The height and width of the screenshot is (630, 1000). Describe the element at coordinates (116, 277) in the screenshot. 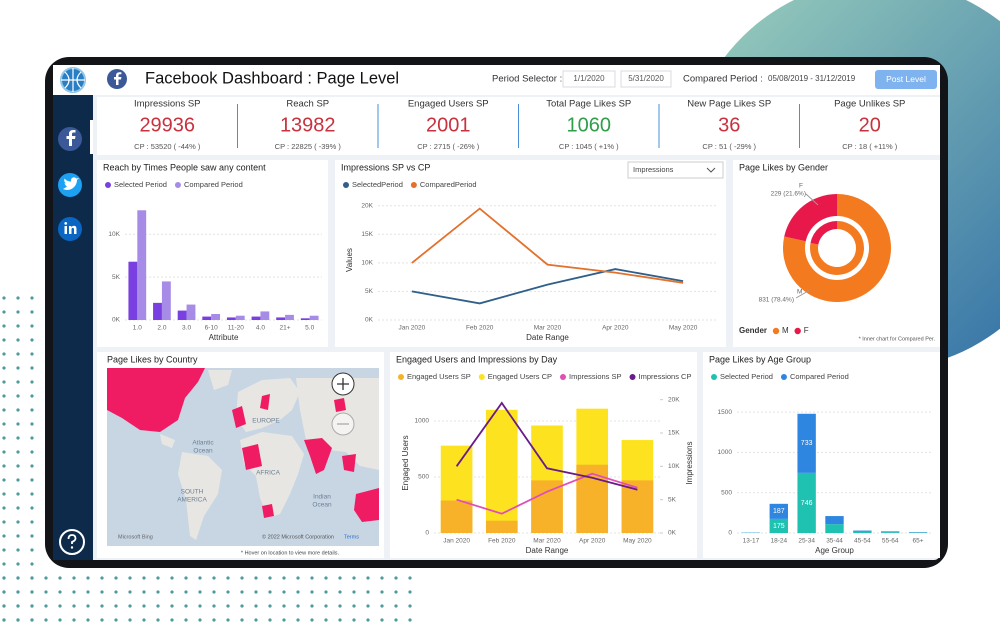

I see `y-tick-label: 5K` at that location.